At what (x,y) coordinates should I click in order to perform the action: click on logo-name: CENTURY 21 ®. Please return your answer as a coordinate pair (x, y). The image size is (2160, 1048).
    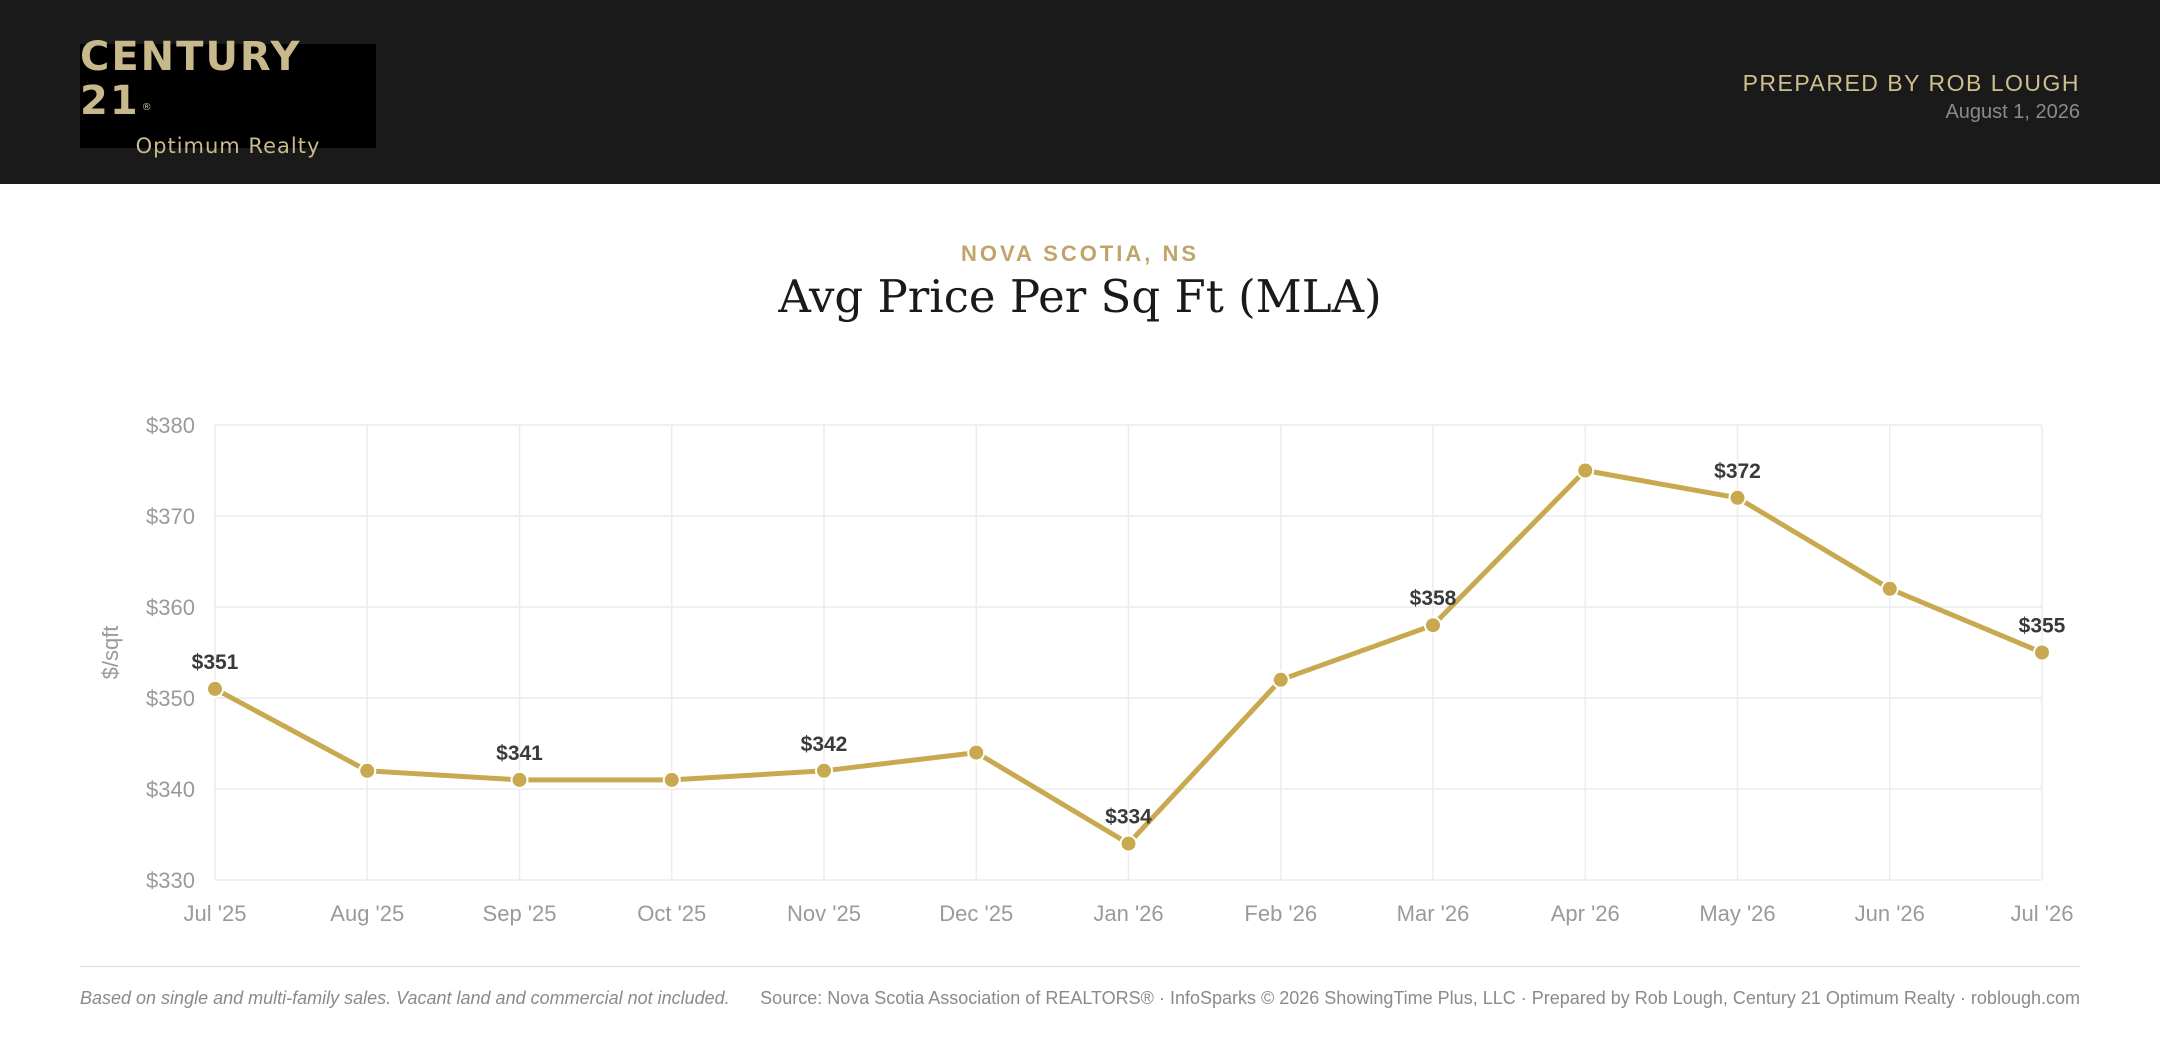
    Looking at the image, I should click on (191, 78).